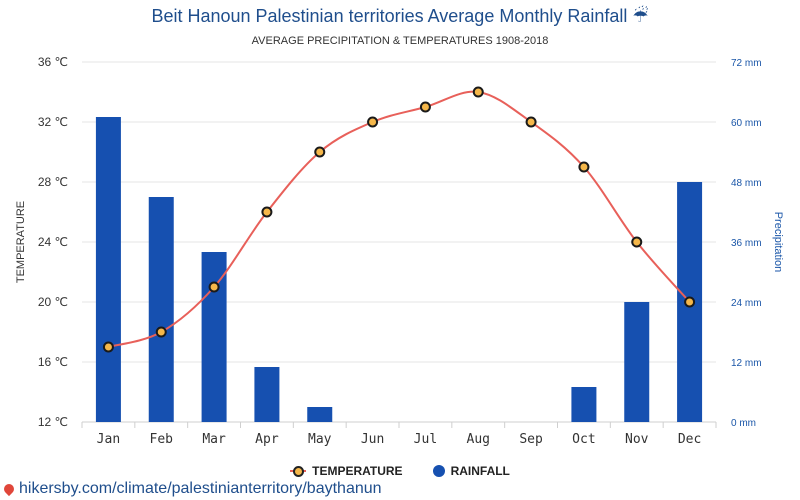  Describe the element at coordinates (438, 471) in the screenshot. I see `rainfall-legend-marker` at that location.